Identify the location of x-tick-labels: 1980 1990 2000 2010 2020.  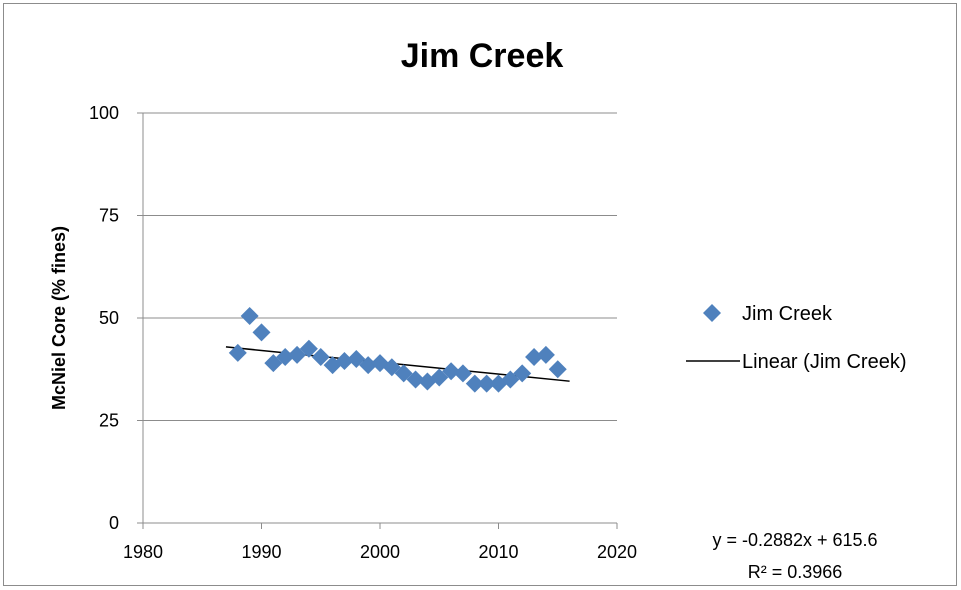
(380, 552).